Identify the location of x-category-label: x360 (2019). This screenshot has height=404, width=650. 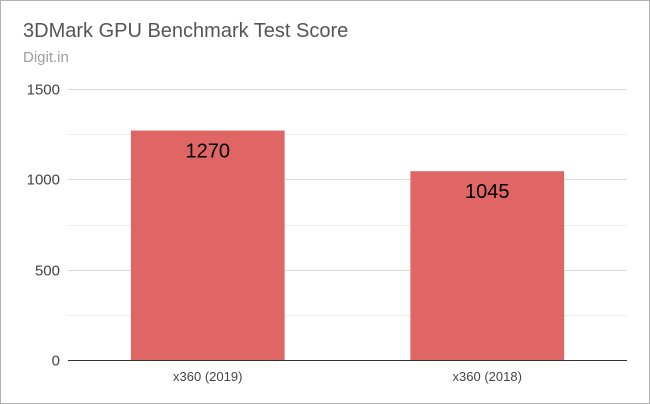
(207, 376).